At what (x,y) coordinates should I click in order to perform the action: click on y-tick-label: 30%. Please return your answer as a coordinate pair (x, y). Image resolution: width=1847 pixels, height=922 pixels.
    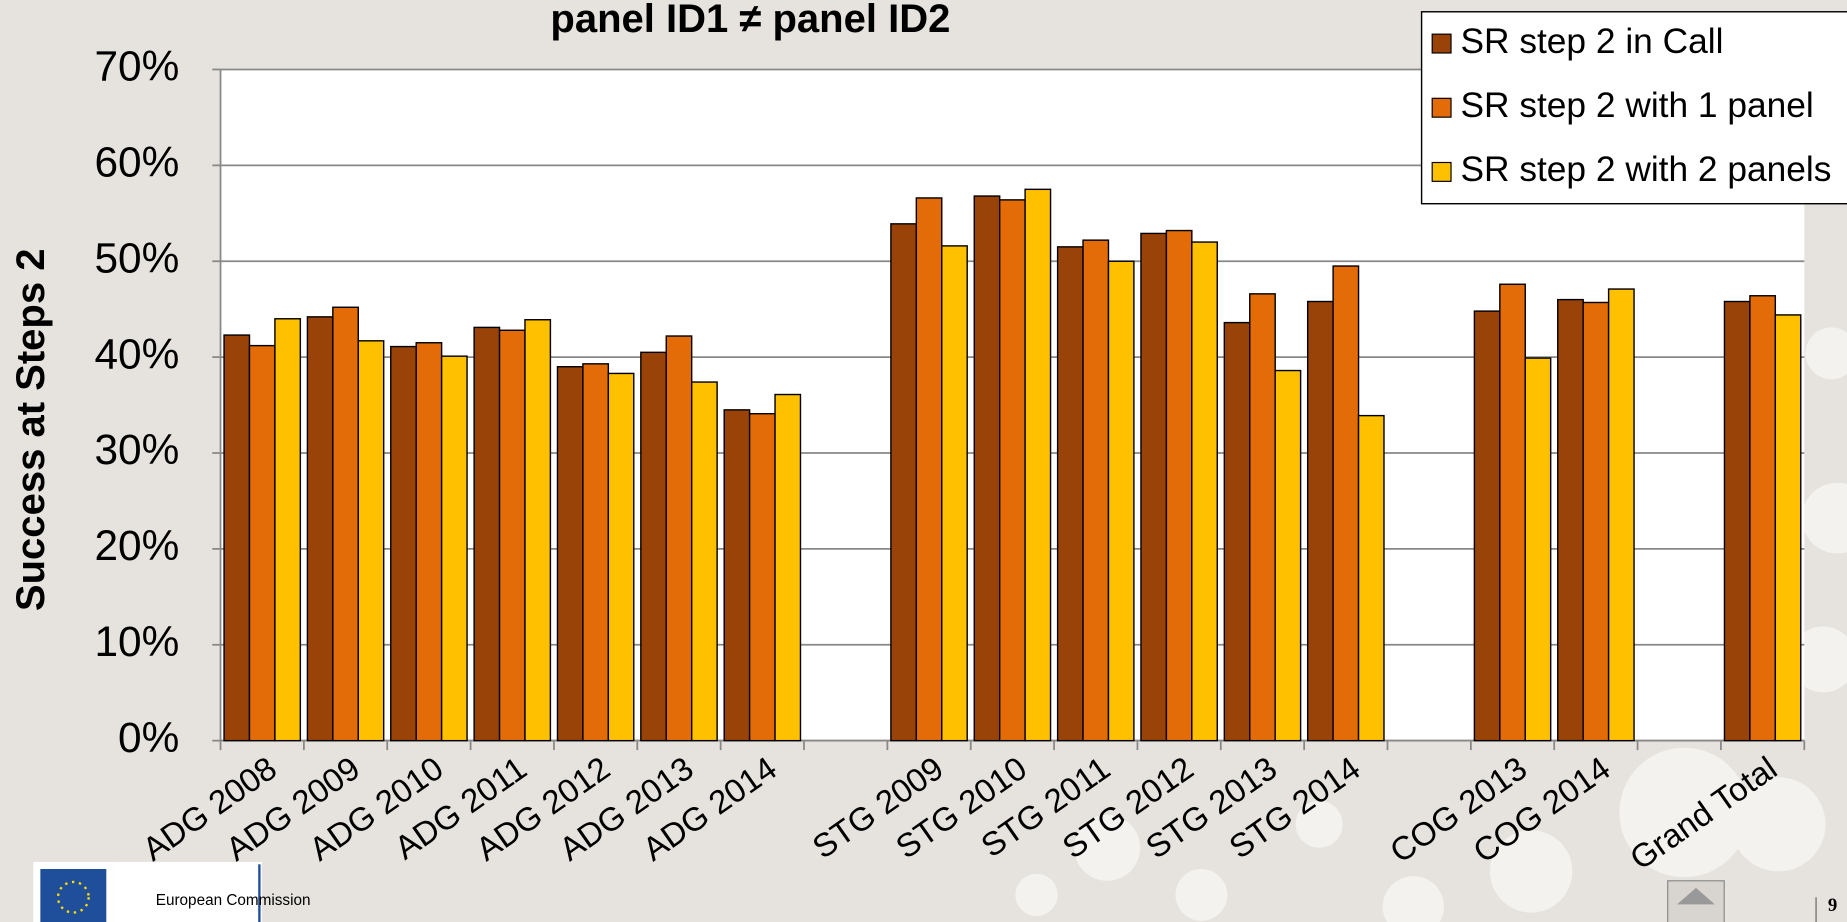
    Looking at the image, I should click on (136, 449).